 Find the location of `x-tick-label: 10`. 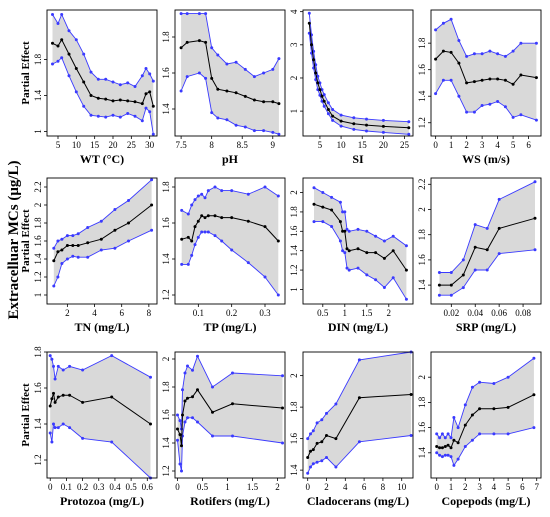

x-tick-label: 10 is located at coordinates (77, 145).